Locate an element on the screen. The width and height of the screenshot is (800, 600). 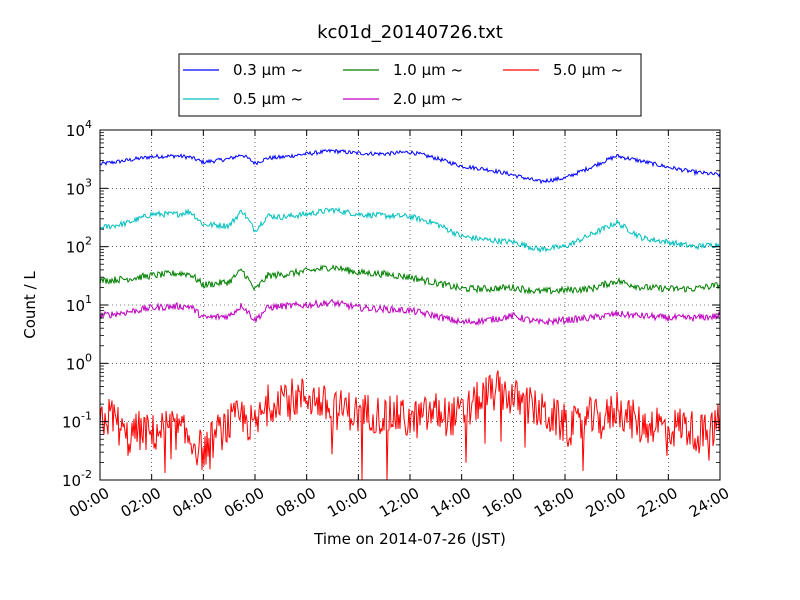
y-tick-label: 10⁻² is located at coordinates (77, 479).